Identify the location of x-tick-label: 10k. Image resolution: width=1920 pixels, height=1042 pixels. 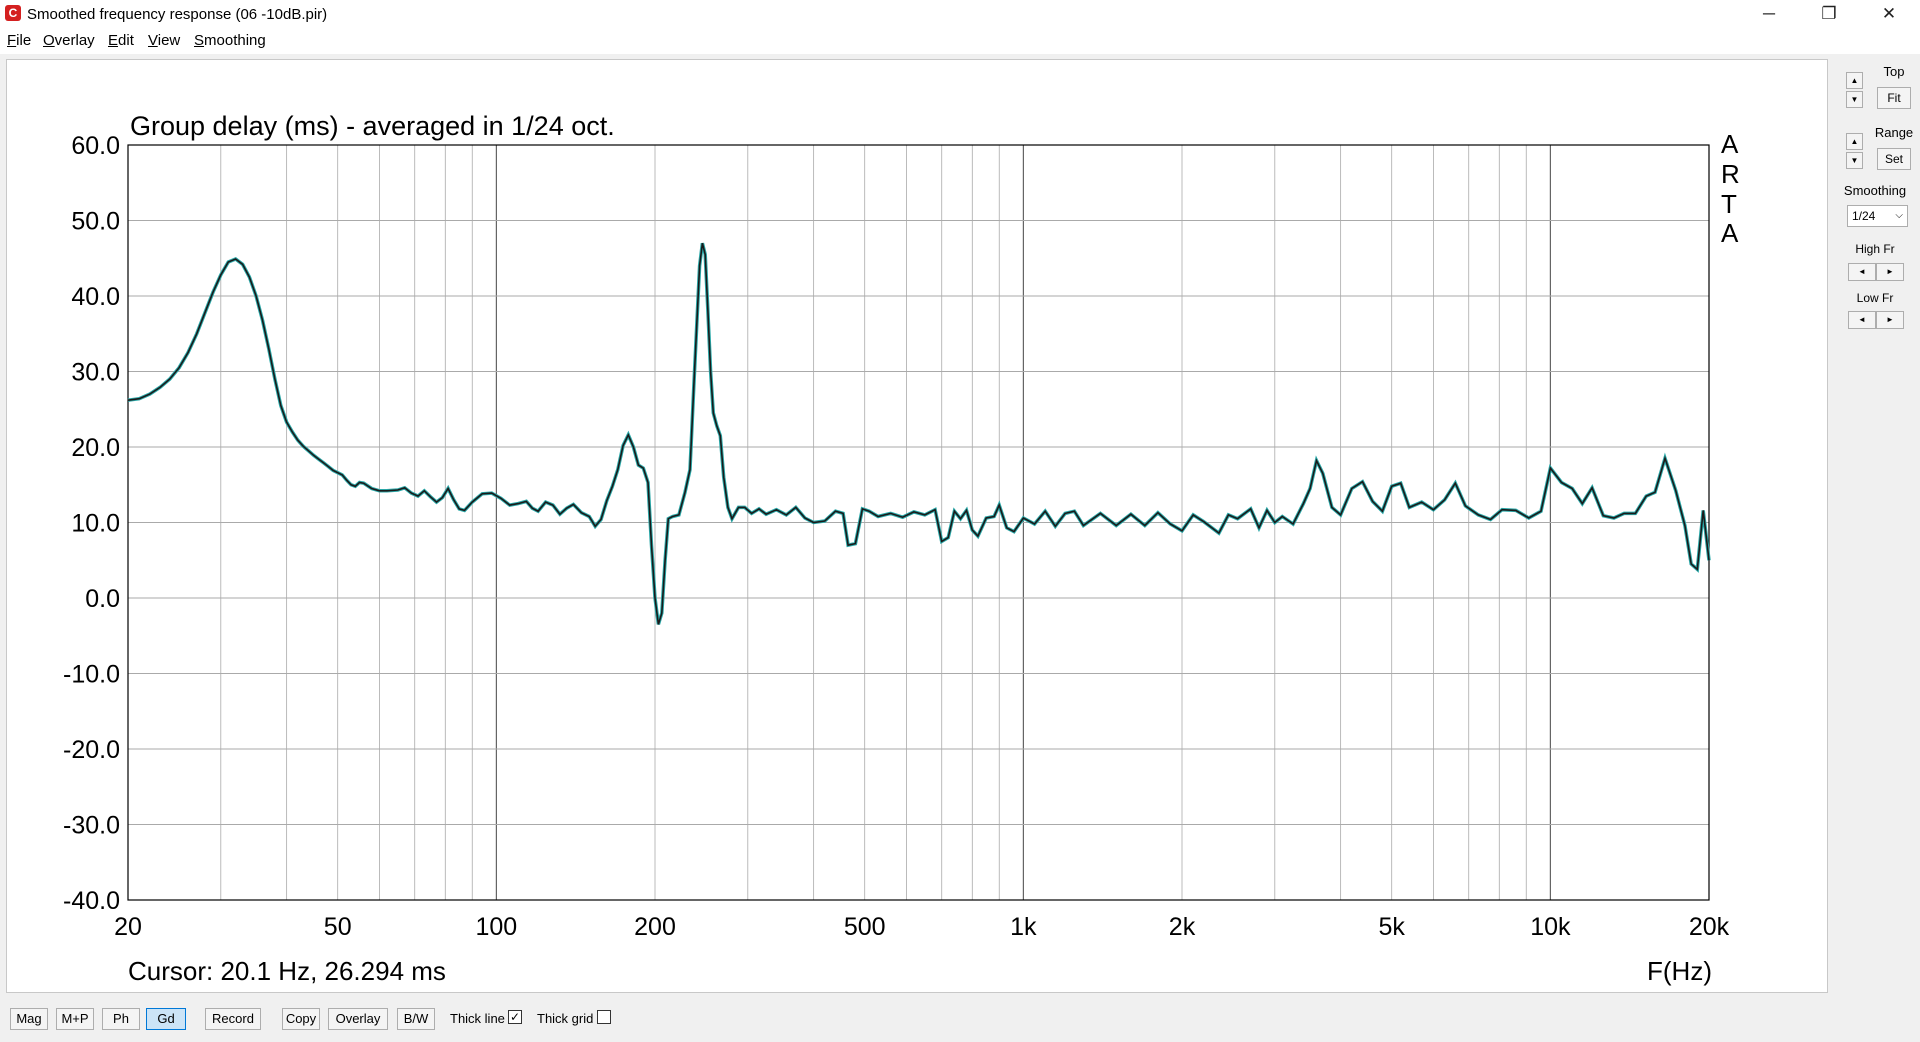
(1550, 927).